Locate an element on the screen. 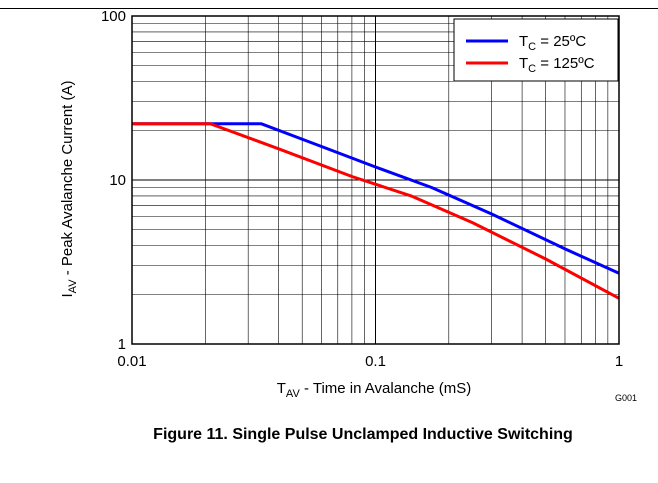  x-axis-label-main: T is located at coordinates (281, 388).